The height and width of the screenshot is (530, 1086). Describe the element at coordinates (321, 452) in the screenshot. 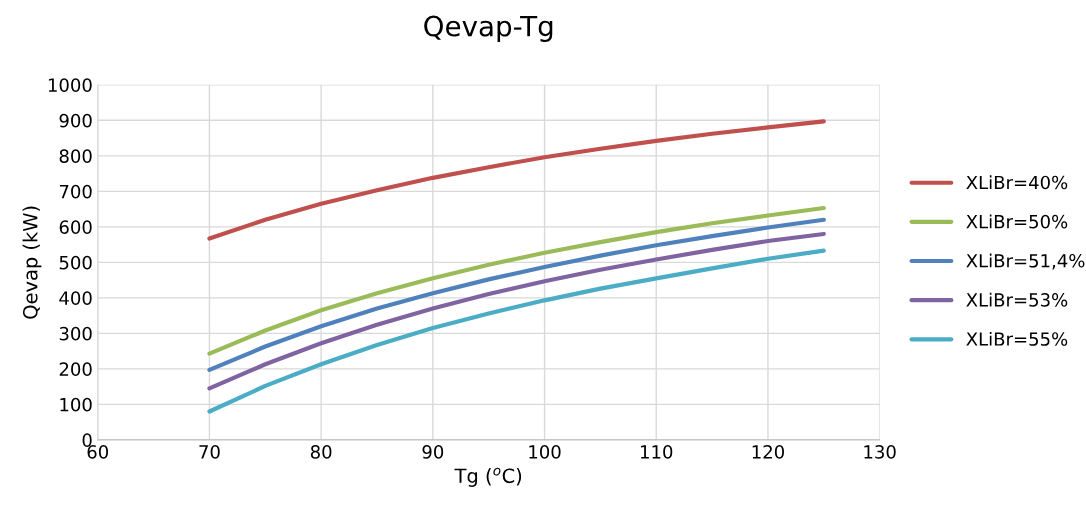

I see `x-tick-label: 80` at that location.